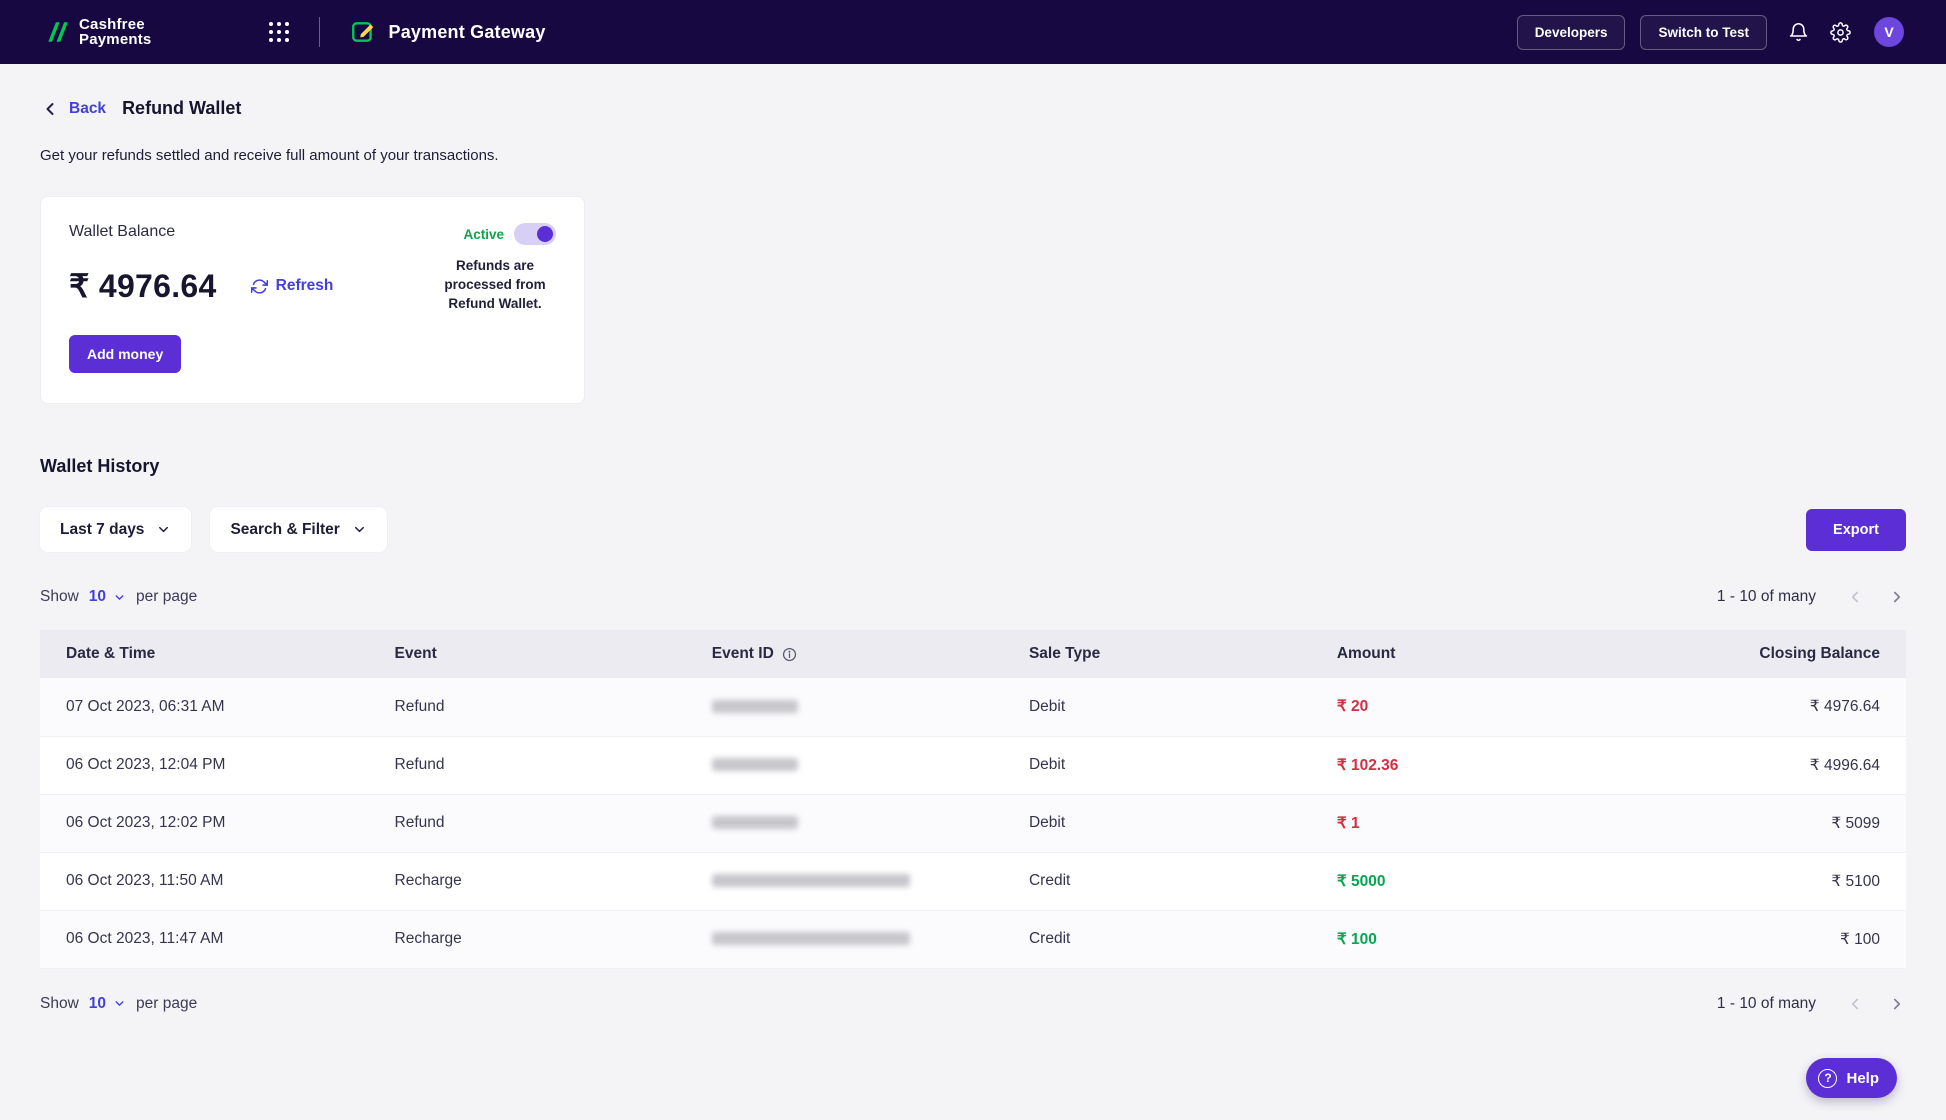 Image resolution: width=1946 pixels, height=1120 pixels. What do you see at coordinates (1775, 654) in the screenshot?
I see `col-closing-balance: Closing Balance` at bounding box center [1775, 654].